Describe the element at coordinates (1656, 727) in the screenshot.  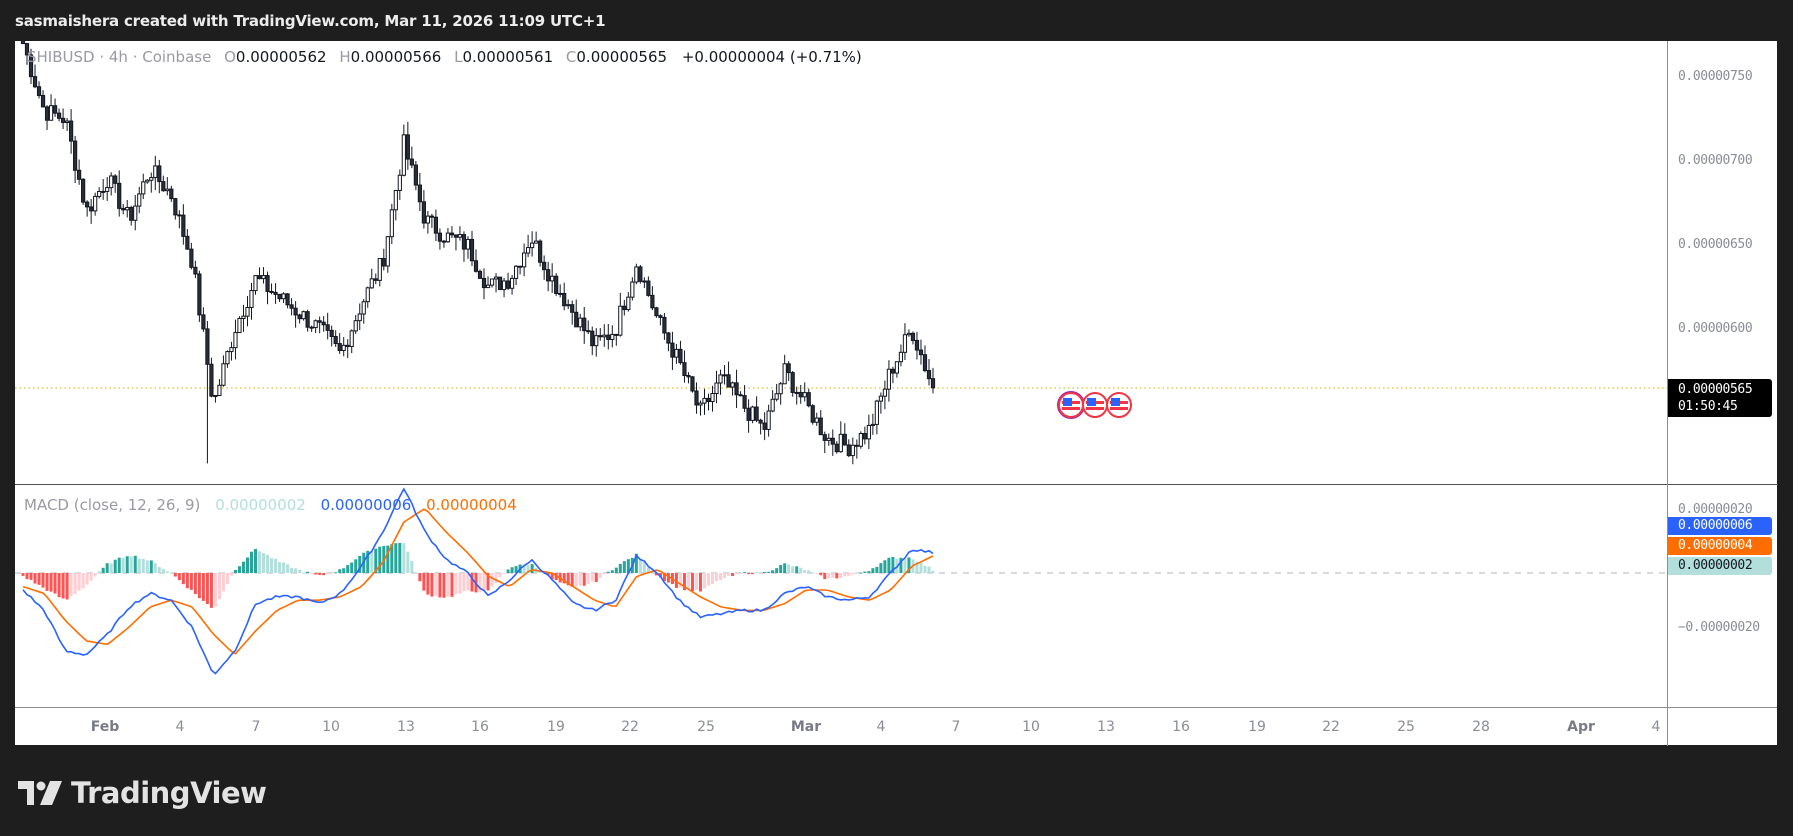
I see `time-axis-label: 4` at that location.